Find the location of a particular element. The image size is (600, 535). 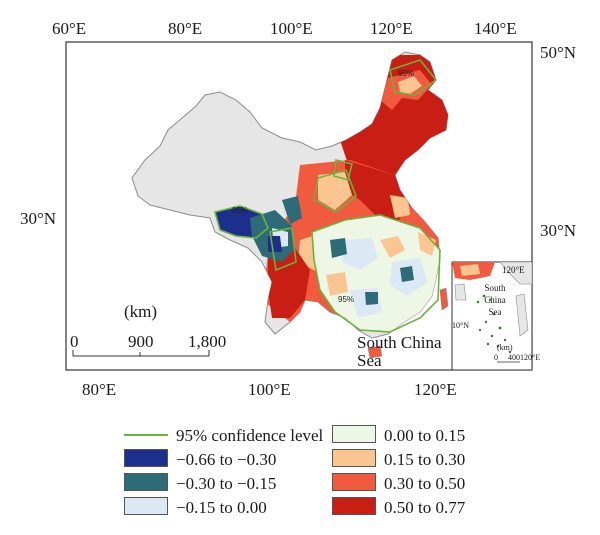

legend-label: −0.15 to 0.00 is located at coordinates (221, 507).